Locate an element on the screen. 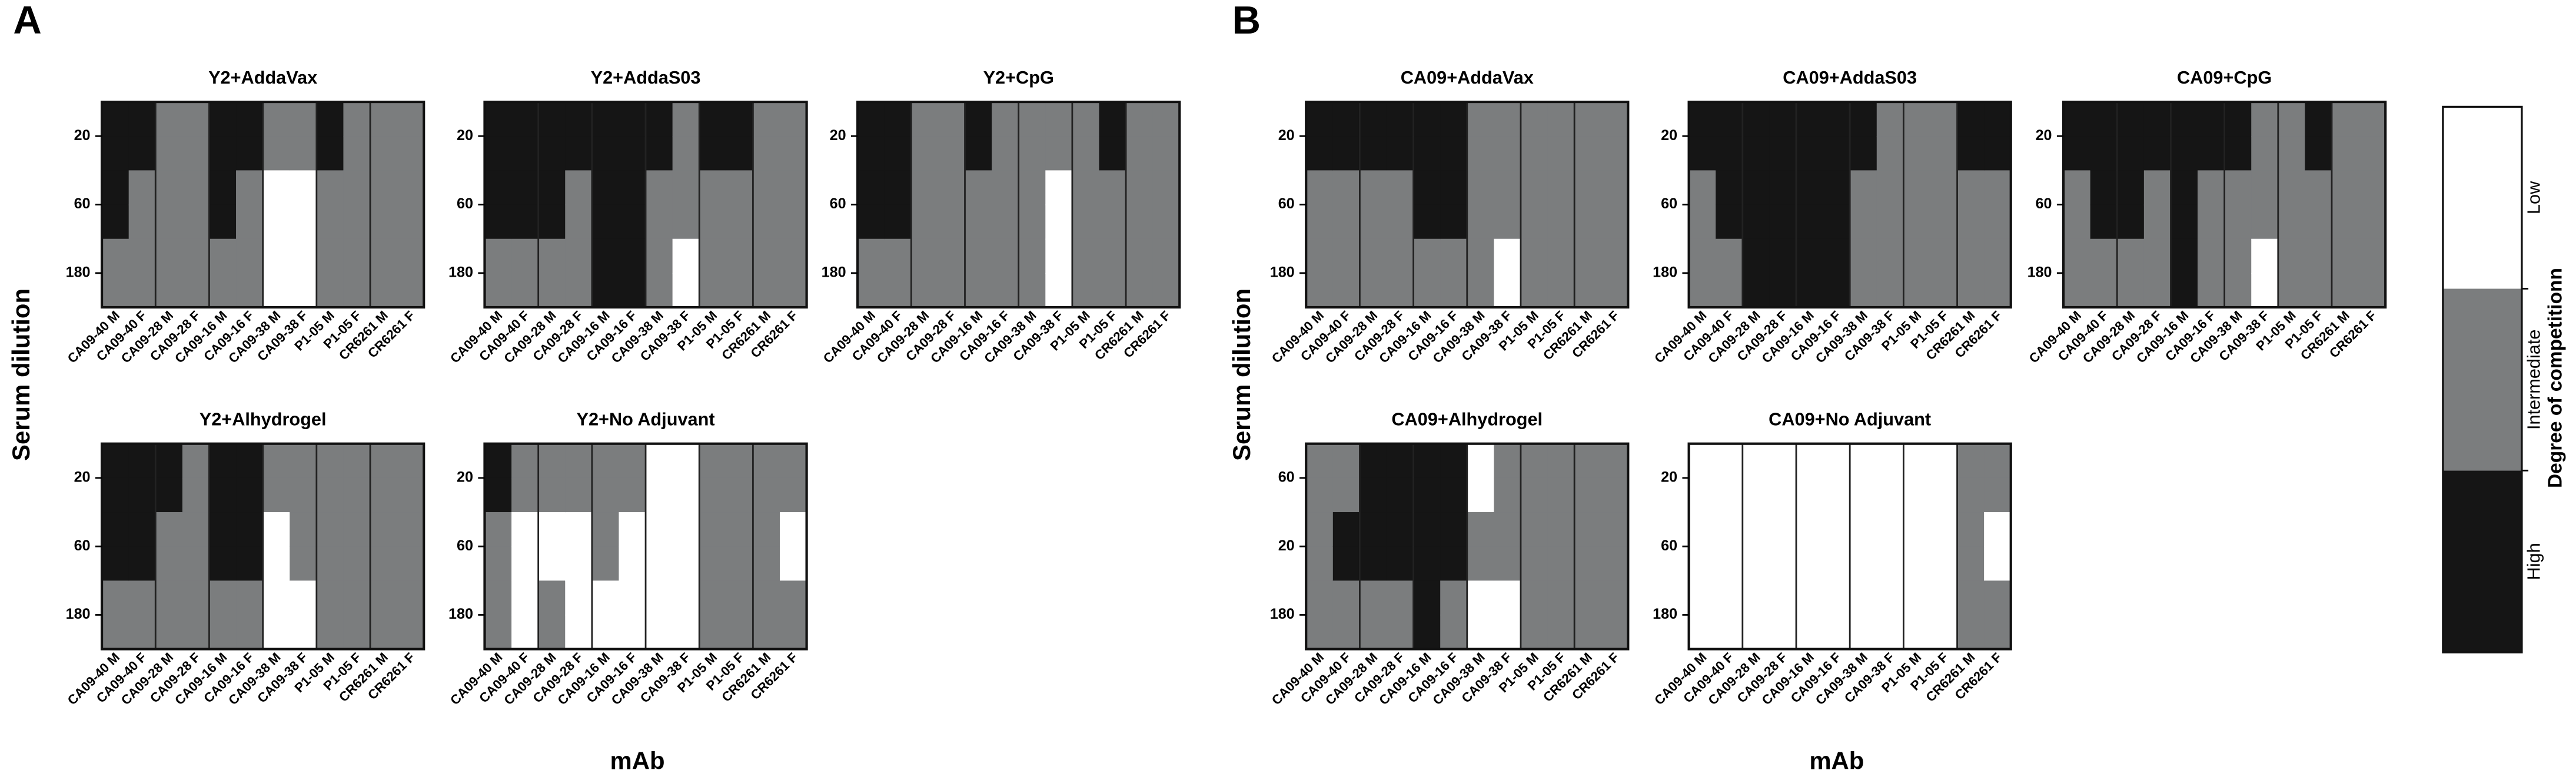 Image resolution: width=2576 pixels, height=780 pixels. panel-title: CA09+AddaS03 is located at coordinates (1850, 77).